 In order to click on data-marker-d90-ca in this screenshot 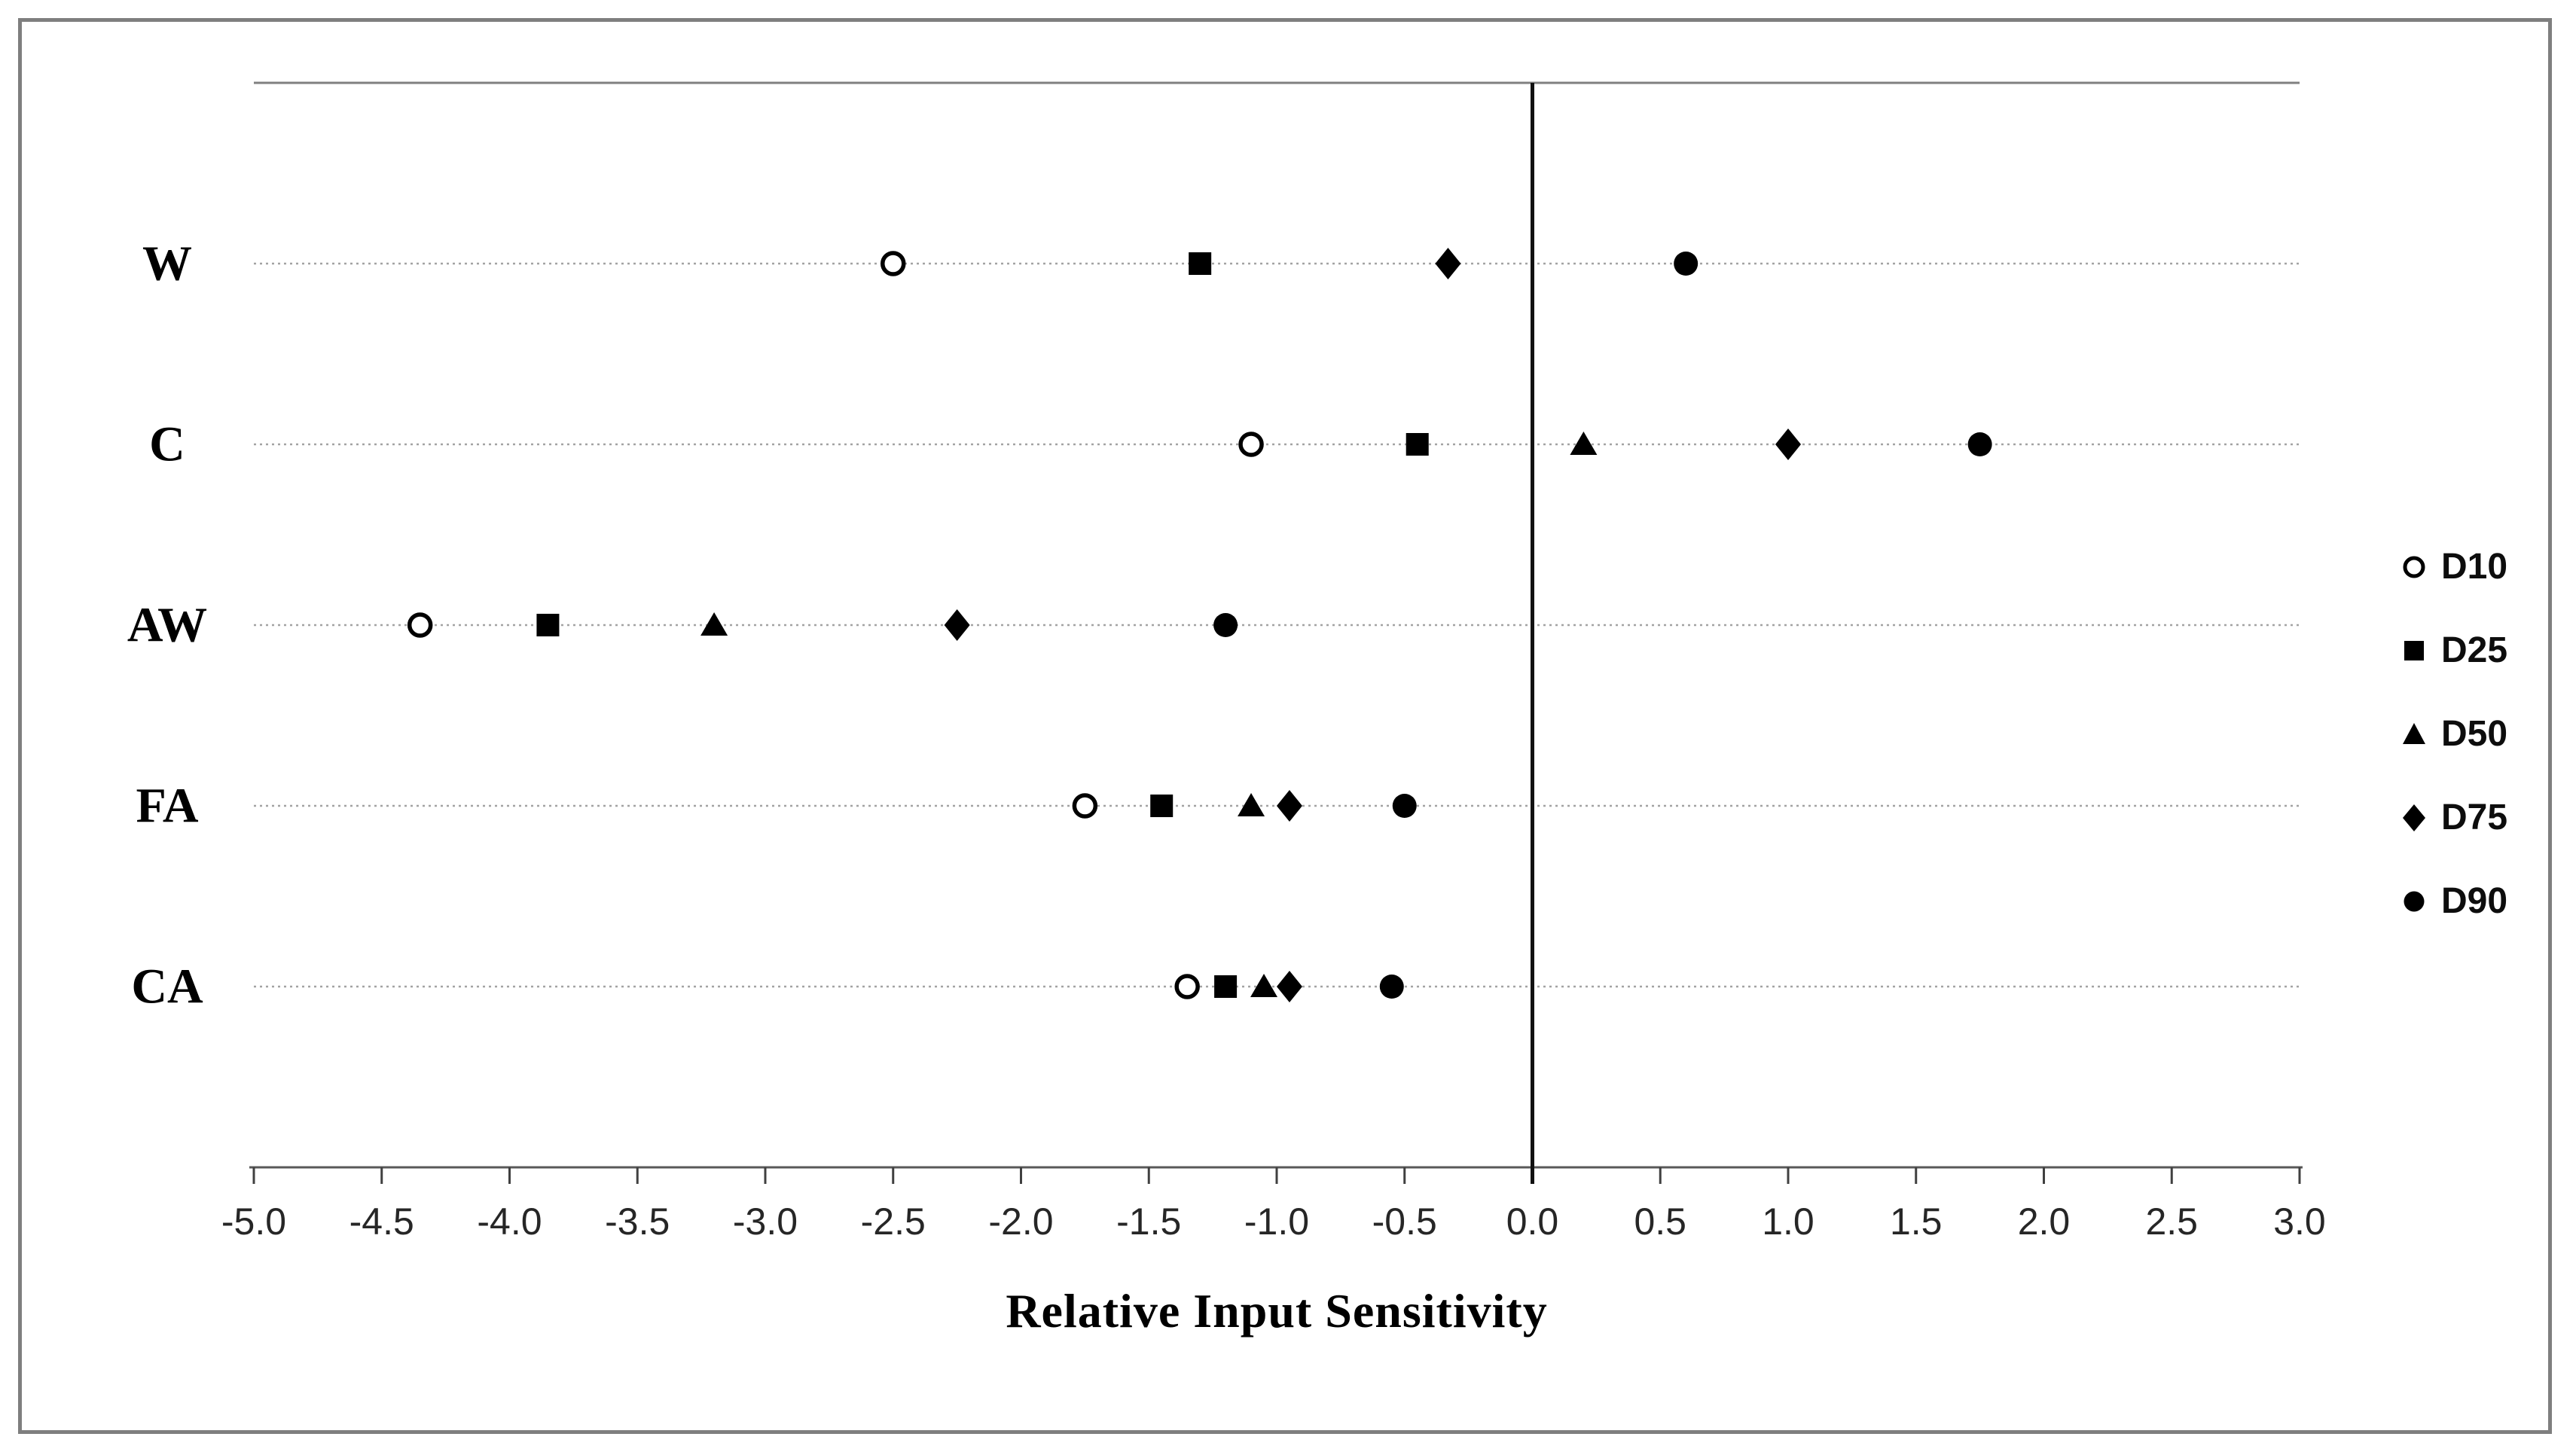, I will do `click(1392, 987)`.